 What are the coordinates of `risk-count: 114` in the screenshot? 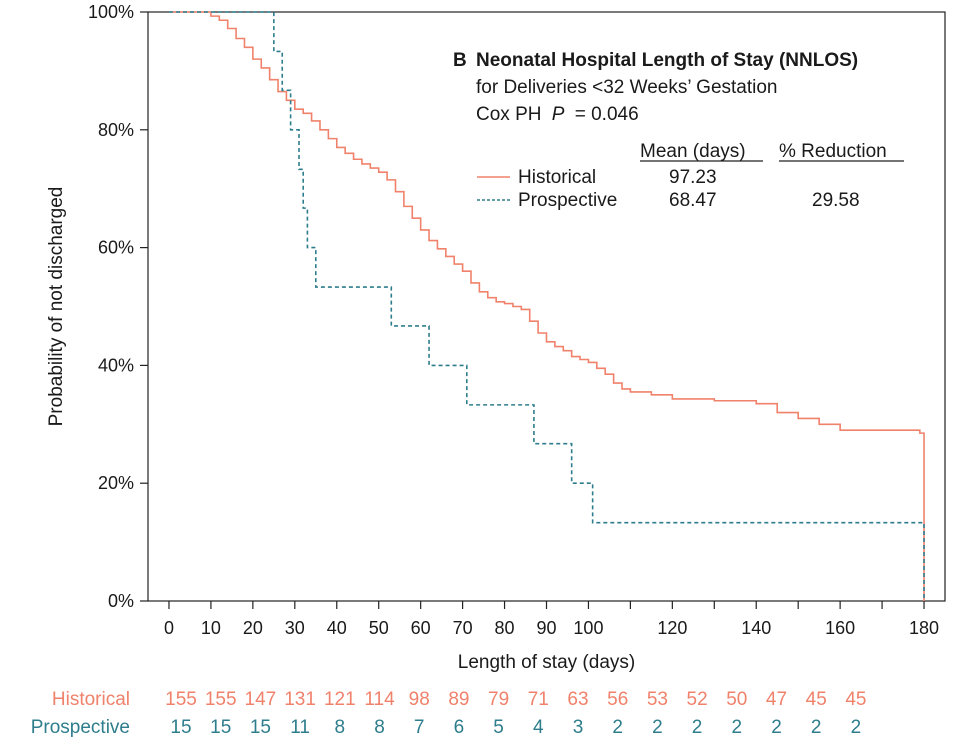 It's located at (379, 699).